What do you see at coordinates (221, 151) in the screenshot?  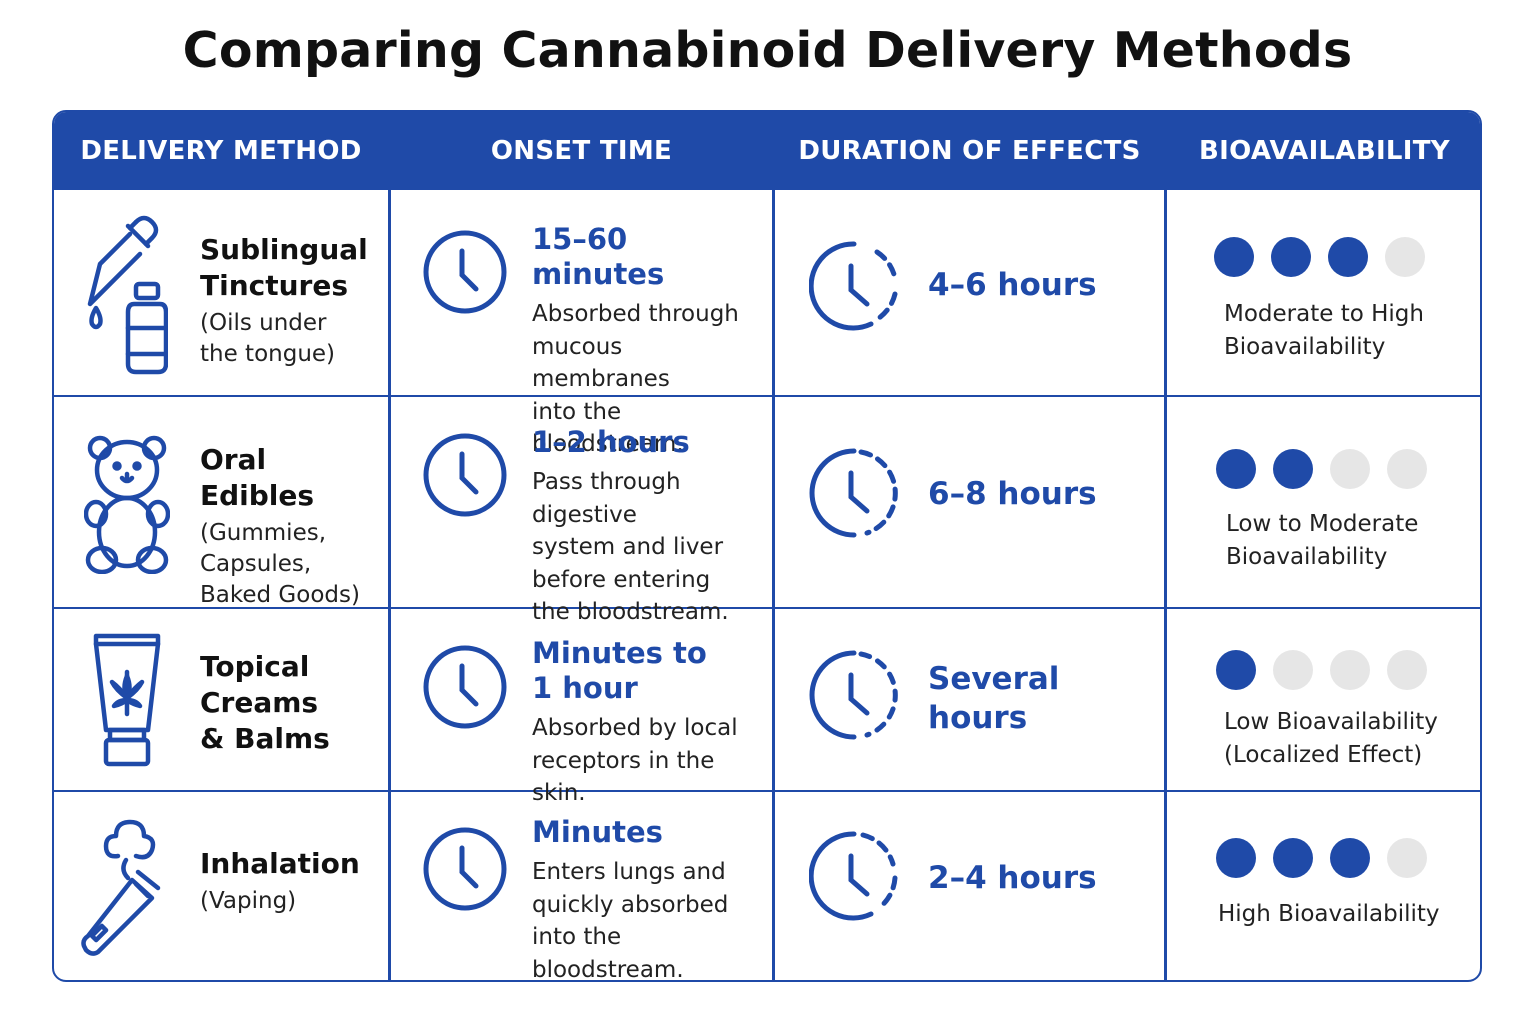 I see `header-delivery-method: DELIVERY METHOD` at bounding box center [221, 151].